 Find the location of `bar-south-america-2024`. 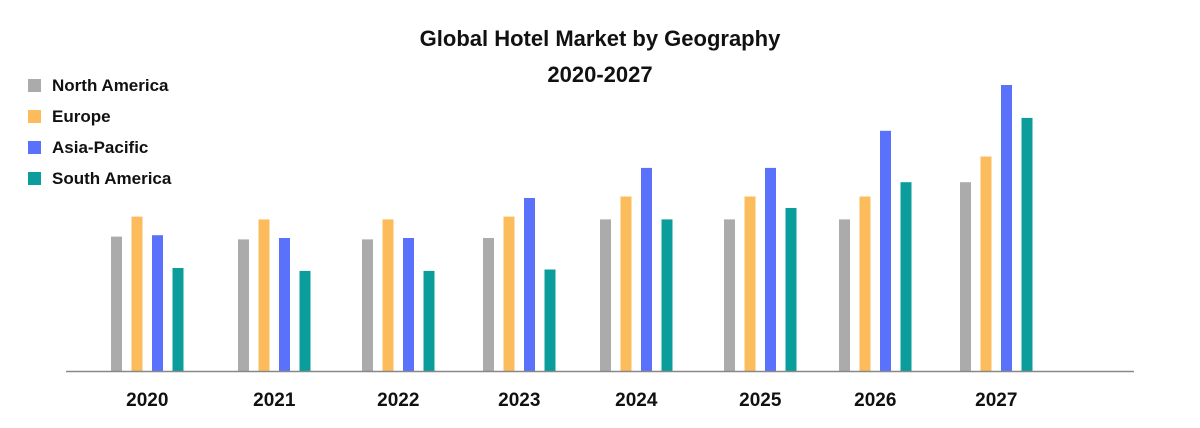

bar-south-america-2024 is located at coordinates (667, 295).